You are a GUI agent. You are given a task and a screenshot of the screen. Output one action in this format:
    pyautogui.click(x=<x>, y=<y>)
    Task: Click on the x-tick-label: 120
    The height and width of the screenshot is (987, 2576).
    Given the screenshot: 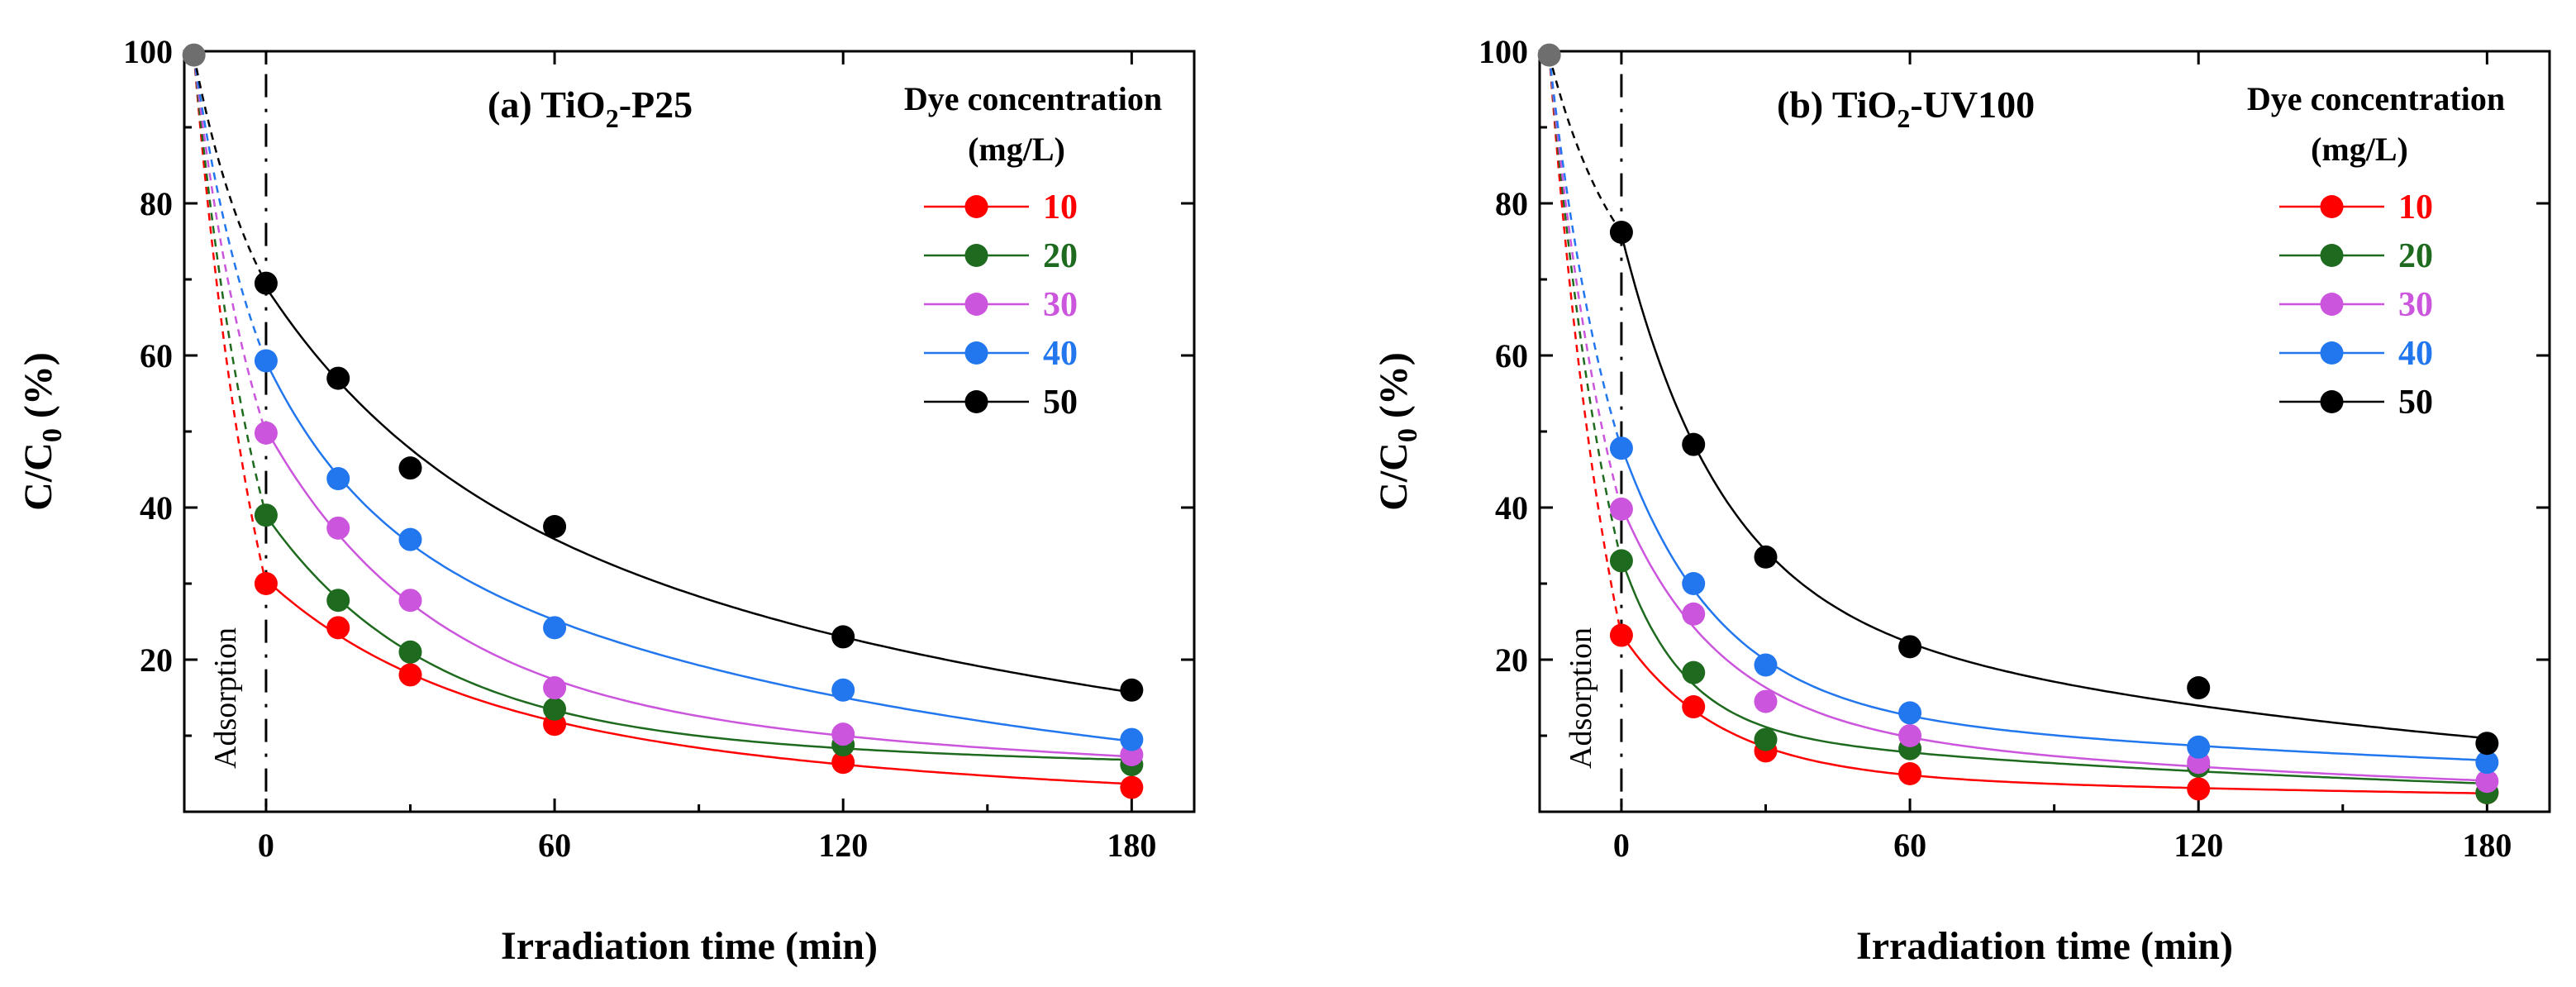 What is the action you would take?
    pyautogui.click(x=843, y=845)
    